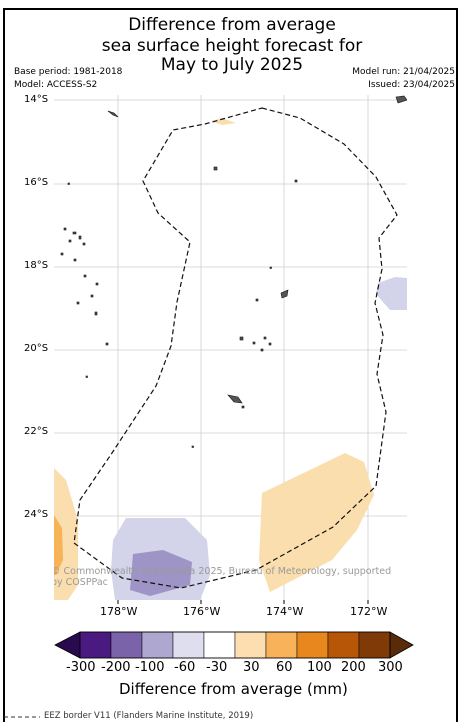 The width and height of the screenshot is (465, 722). I want to click on colorbar-tick-10: 300, so click(390, 667).